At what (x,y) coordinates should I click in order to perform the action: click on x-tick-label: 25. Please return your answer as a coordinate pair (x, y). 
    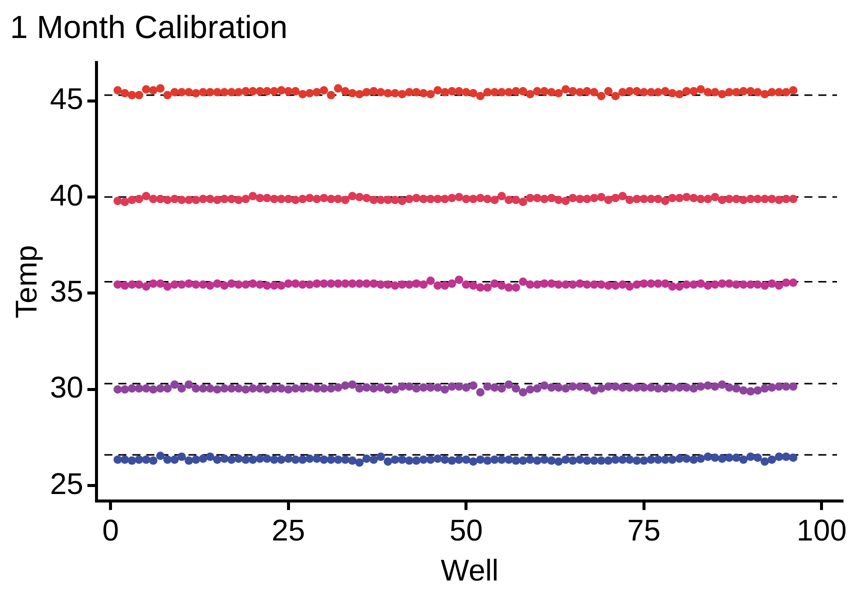
    Looking at the image, I should click on (289, 531).